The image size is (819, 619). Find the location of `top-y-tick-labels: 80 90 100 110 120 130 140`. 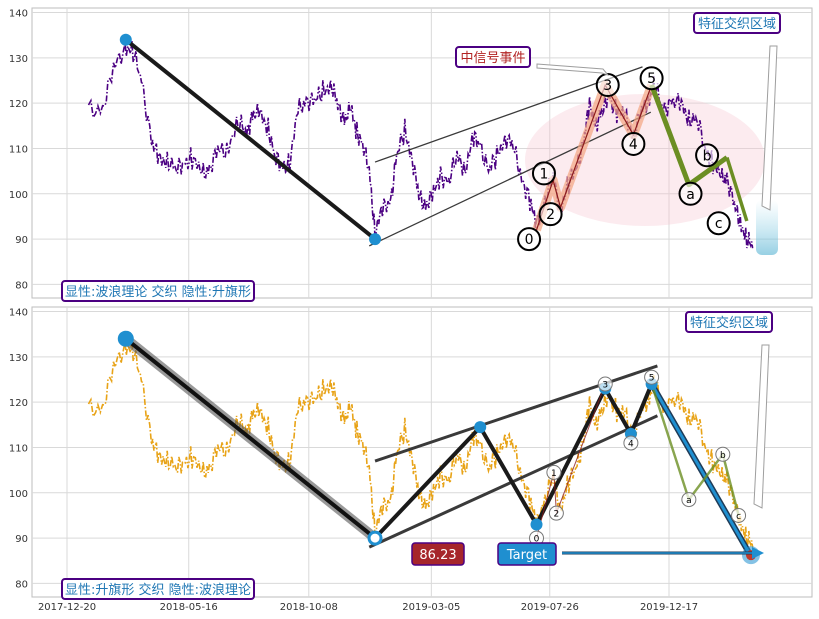

top-y-tick-labels: 80 90 100 110 120 130 140 is located at coordinates (18, 150).